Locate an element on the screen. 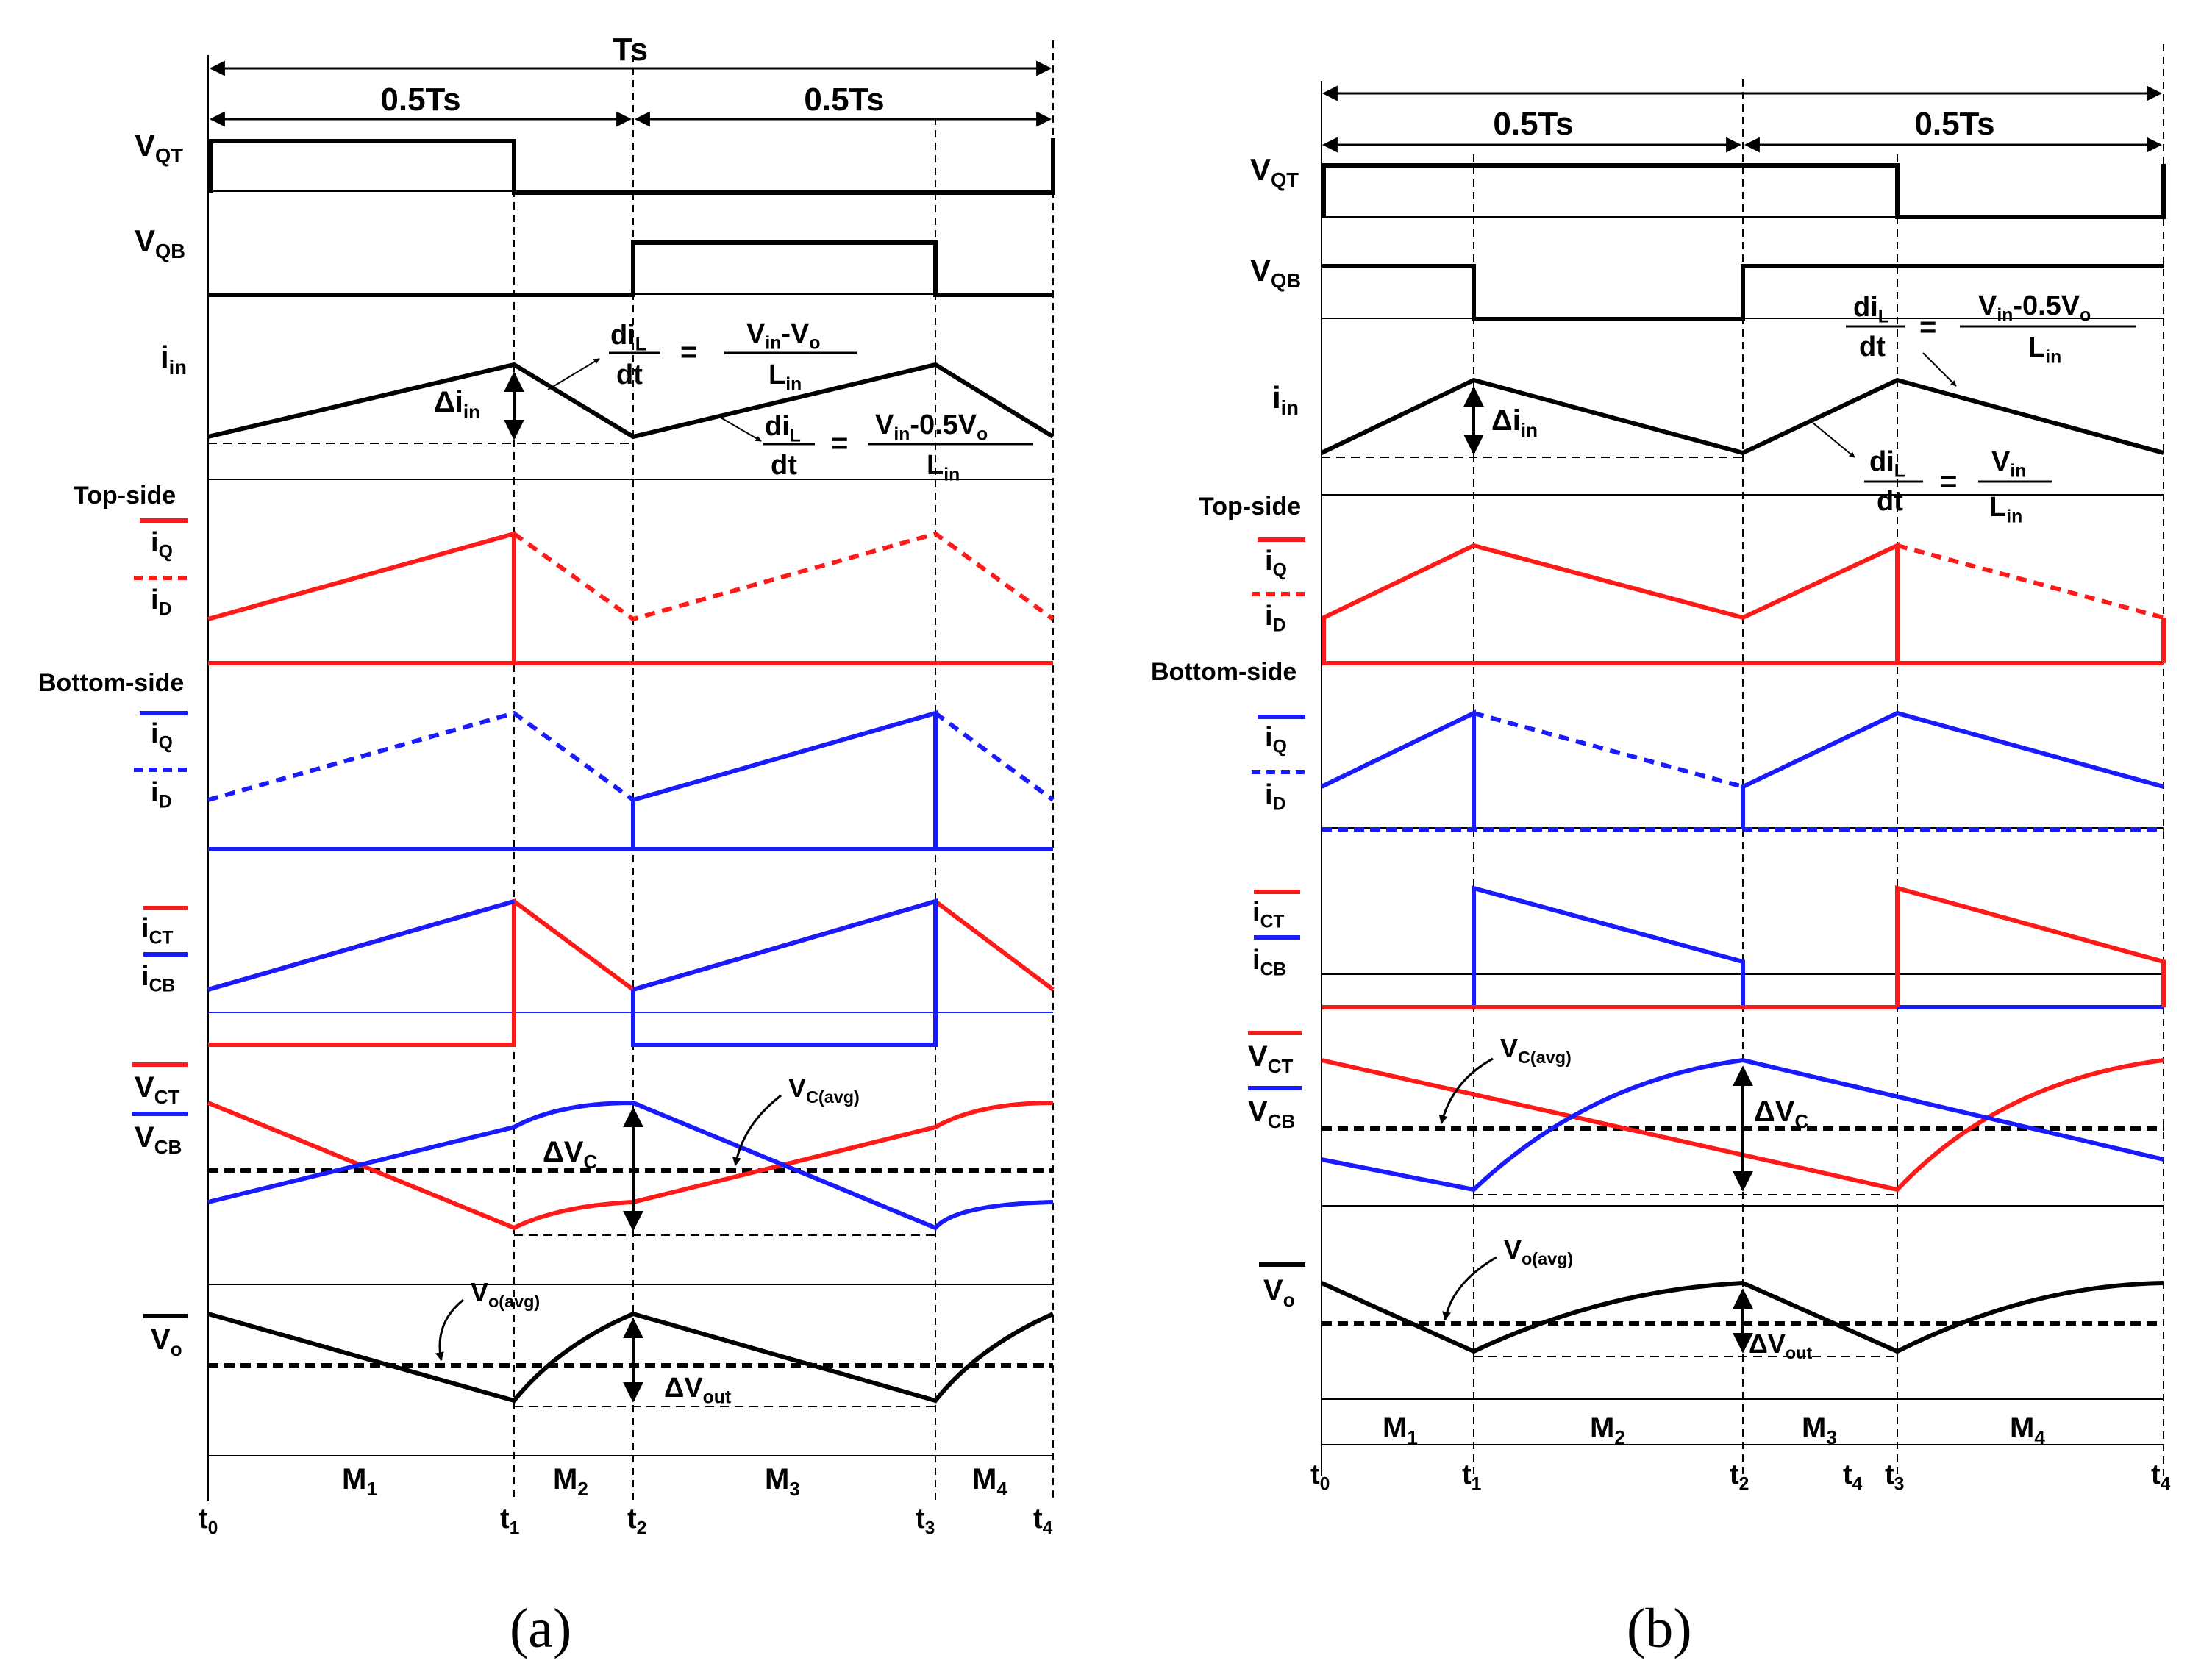 The width and height of the screenshot is (2190, 1680). panel-b-bot-id-label: iD​ is located at coordinates (1275, 797).